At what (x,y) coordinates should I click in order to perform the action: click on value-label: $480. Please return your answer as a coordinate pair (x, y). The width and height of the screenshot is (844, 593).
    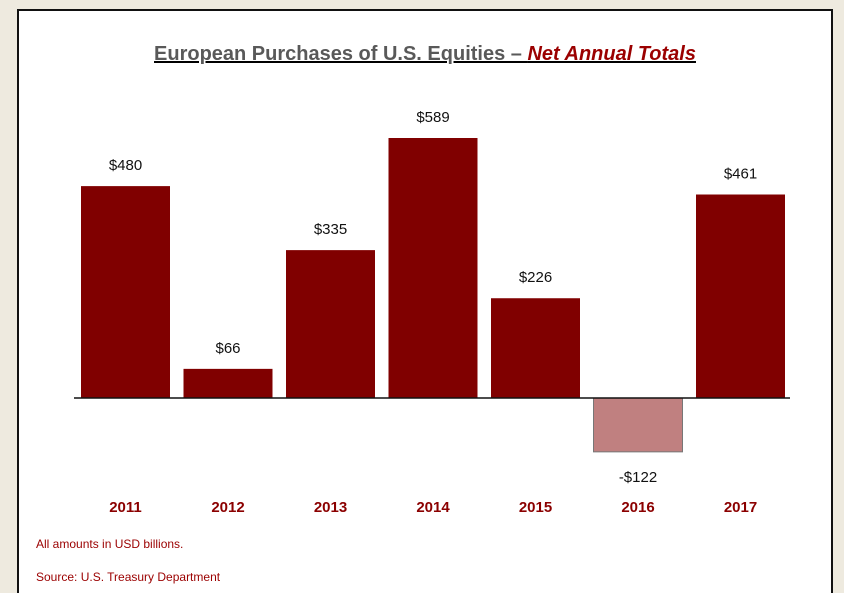
    Looking at the image, I should click on (125, 165).